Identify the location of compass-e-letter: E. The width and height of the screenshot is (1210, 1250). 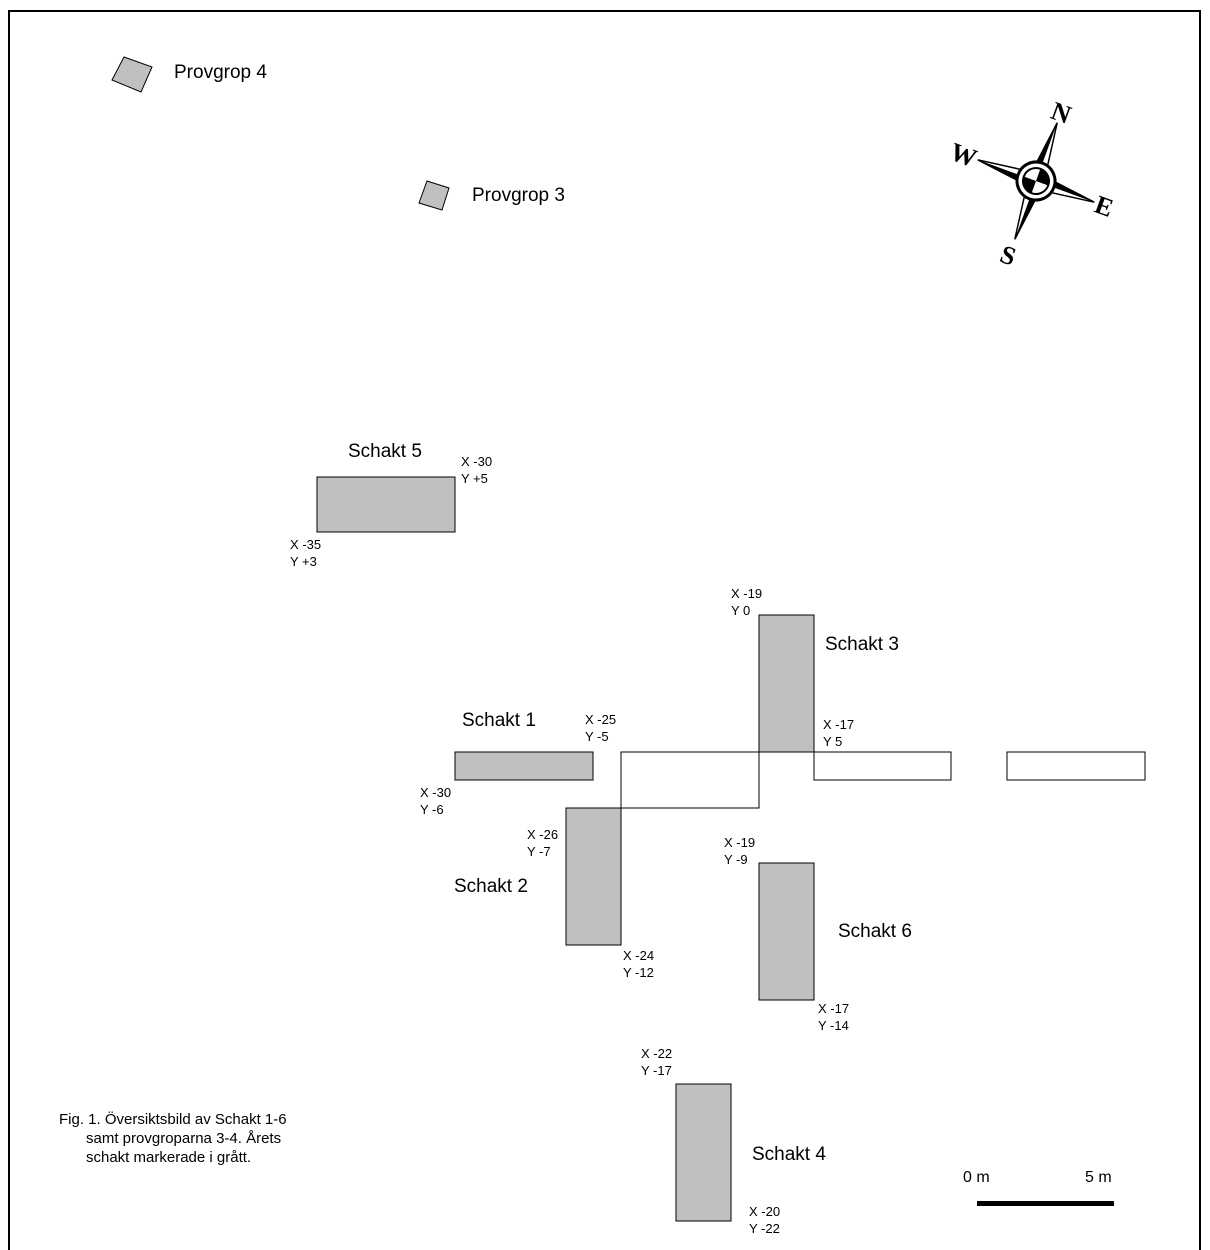
(1104, 206).